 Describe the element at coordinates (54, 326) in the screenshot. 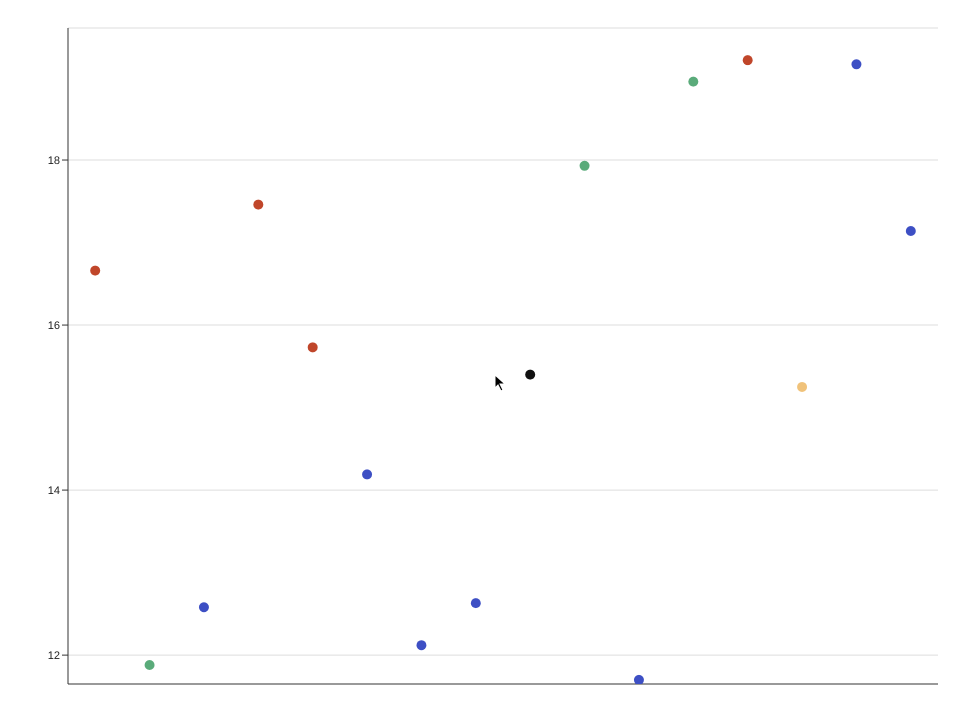

I see `y-tick-label: 16` at that location.